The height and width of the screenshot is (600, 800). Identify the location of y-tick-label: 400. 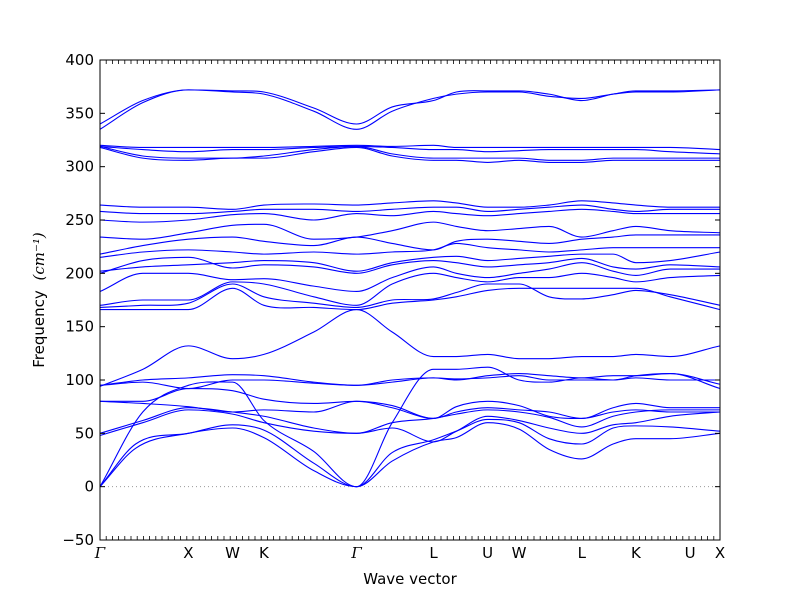
(79, 60).